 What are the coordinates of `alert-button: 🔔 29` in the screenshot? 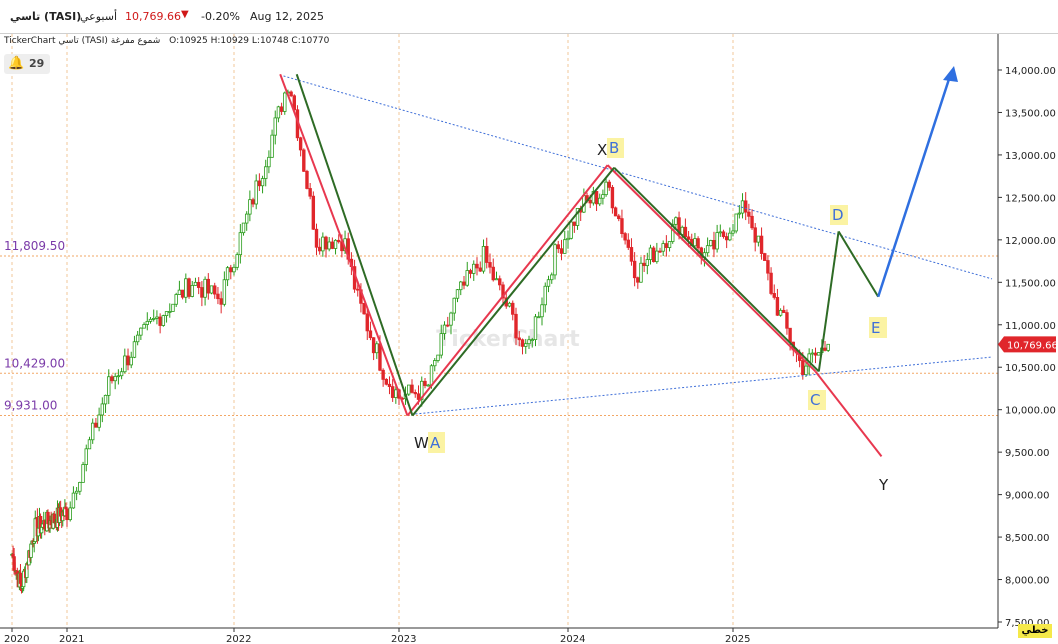 It's located at (27, 64).